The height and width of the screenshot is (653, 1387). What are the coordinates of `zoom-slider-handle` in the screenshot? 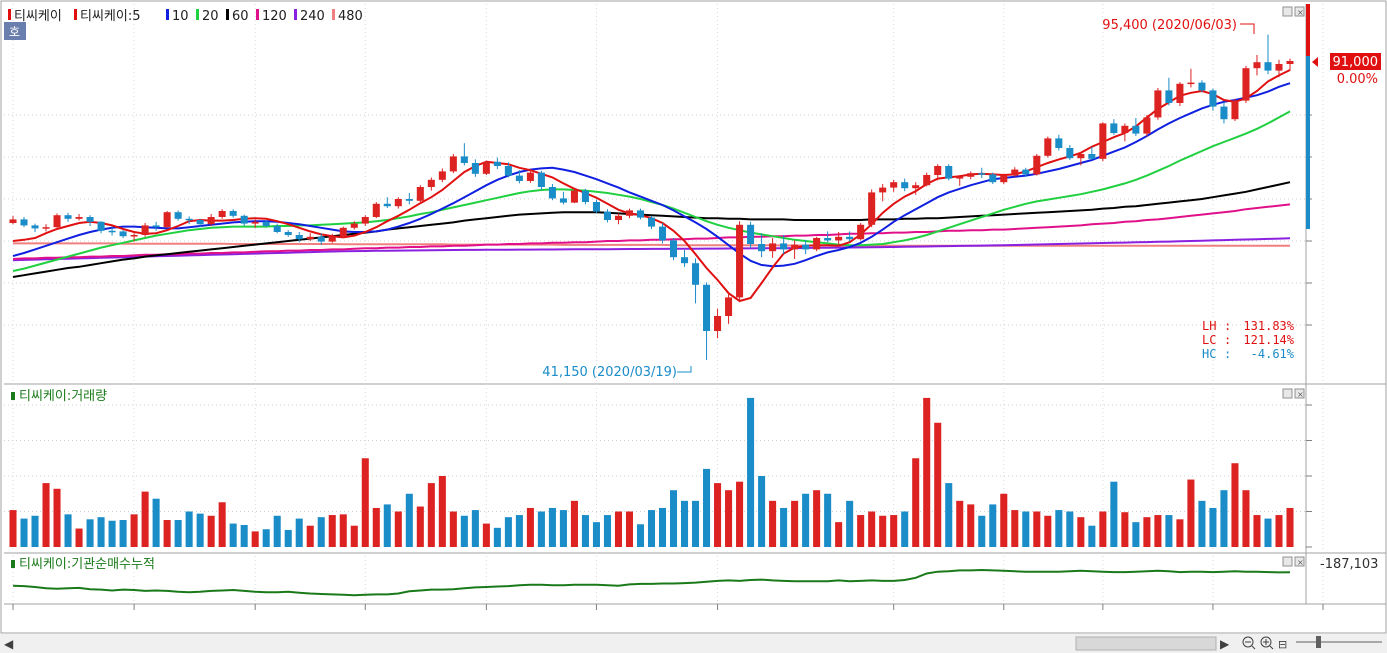 It's located at (1318, 642).